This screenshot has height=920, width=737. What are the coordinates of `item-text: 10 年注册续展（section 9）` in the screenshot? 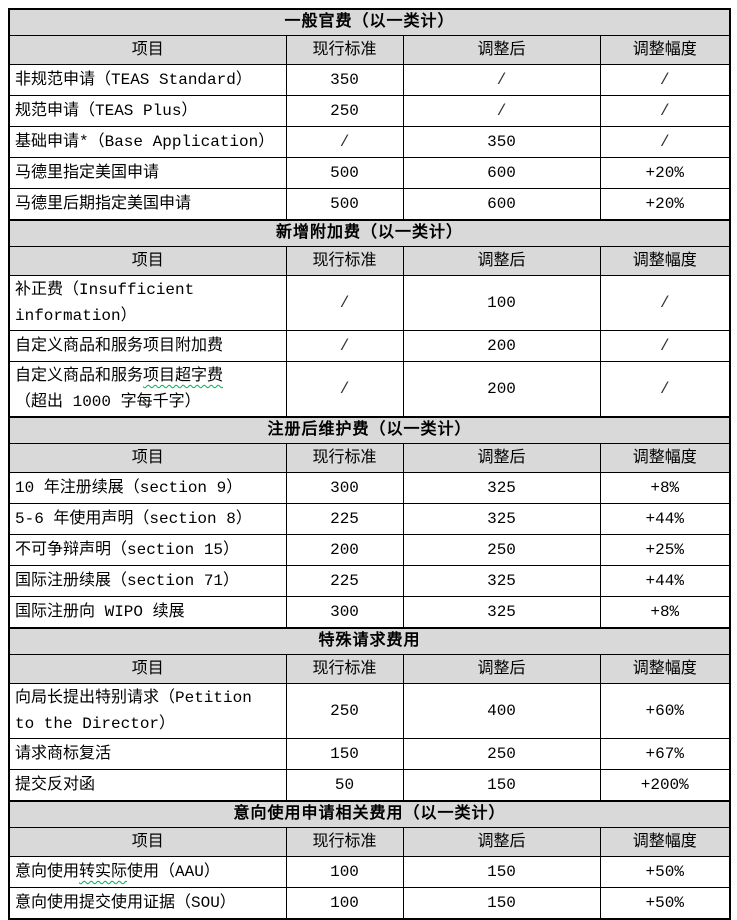 It's located at (129, 488).